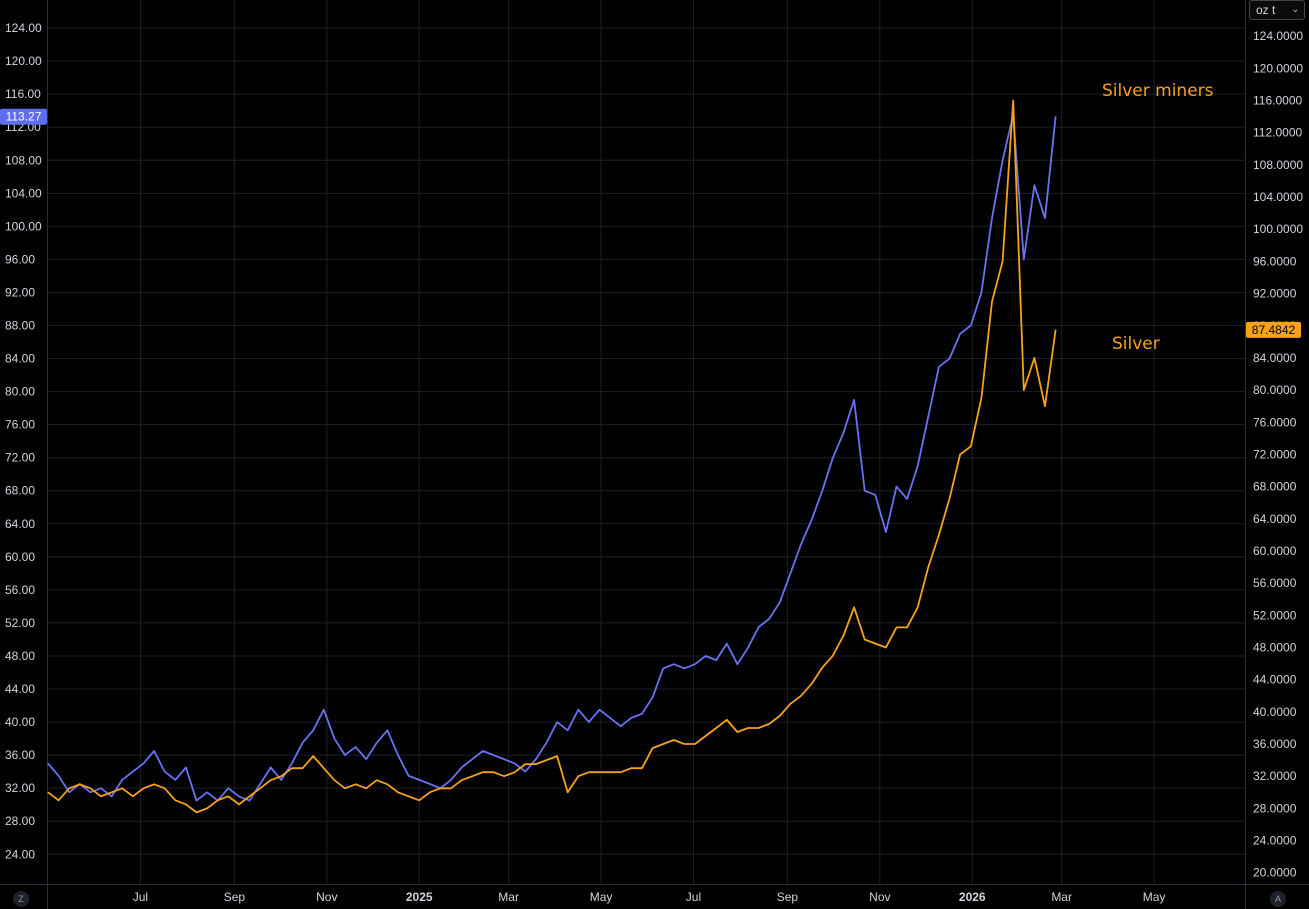 This screenshot has height=909, width=1309. Describe the element at coordinates (23, 226) in the screenshot. I see `left-tick-label: 100.00` at that location.